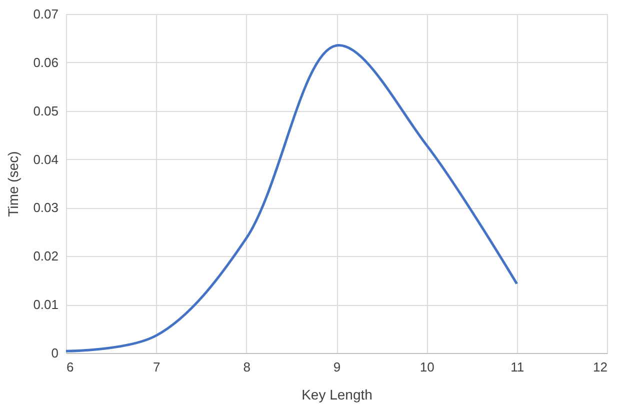  I want to click on y-tick-label: 0.07, so click(45, 14).